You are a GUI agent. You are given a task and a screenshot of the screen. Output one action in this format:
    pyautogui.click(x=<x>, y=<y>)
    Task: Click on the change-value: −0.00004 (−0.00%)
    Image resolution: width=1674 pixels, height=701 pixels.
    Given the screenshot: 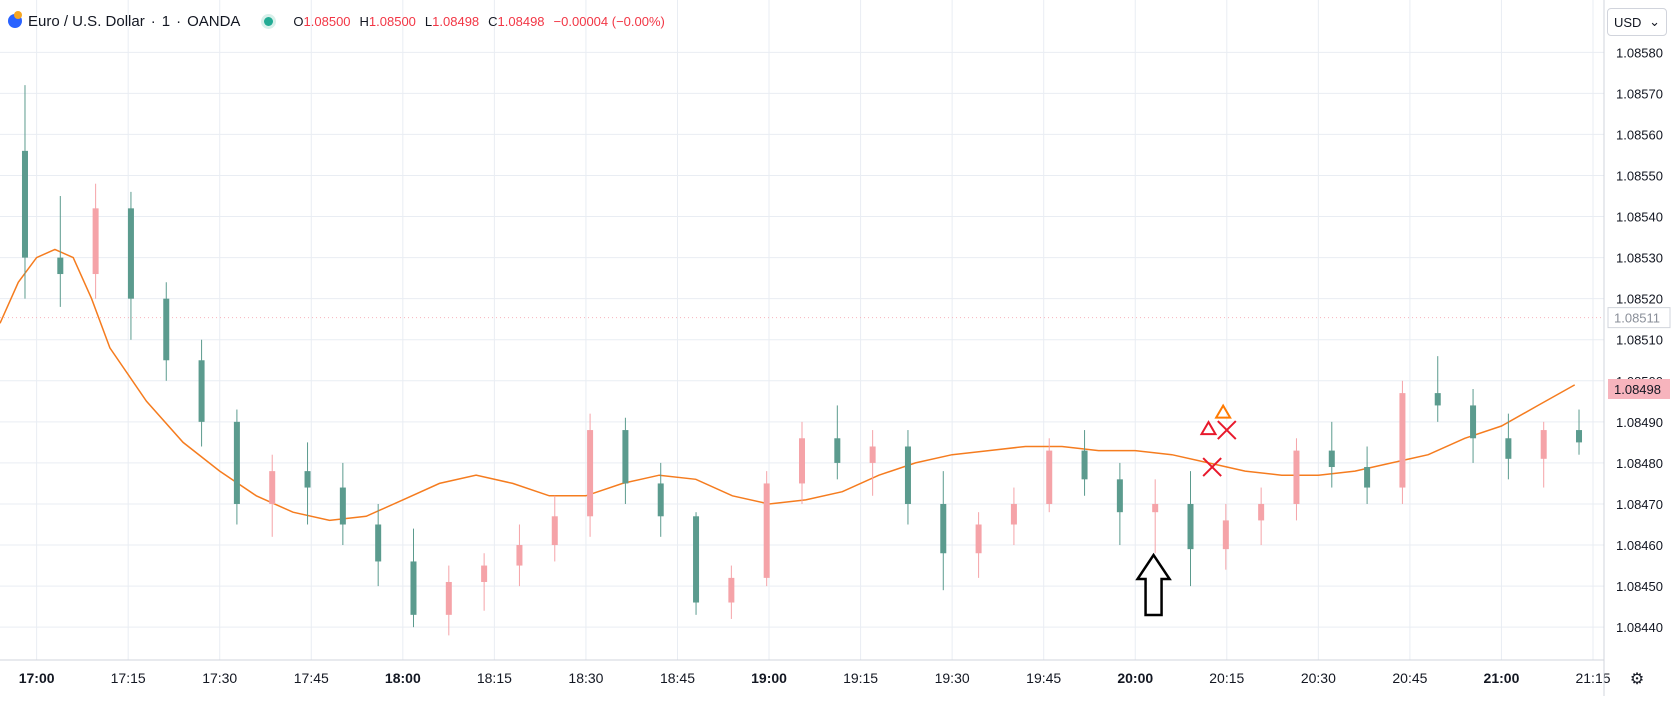 What is the action you would take?
    pyautogui.click(x=609, y=21)
    